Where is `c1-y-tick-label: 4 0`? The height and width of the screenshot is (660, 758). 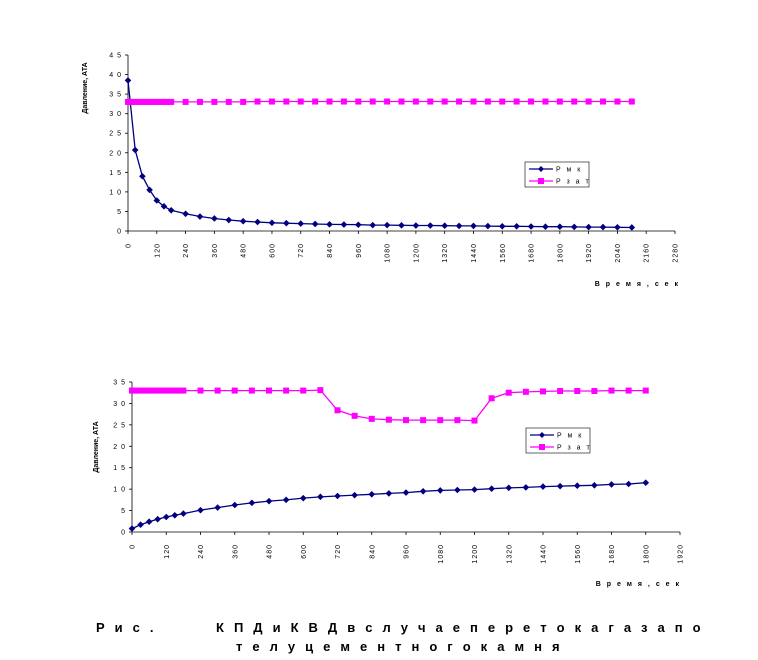
c1-y-tick-label: 4 0 is located at coordinates (115, 75).